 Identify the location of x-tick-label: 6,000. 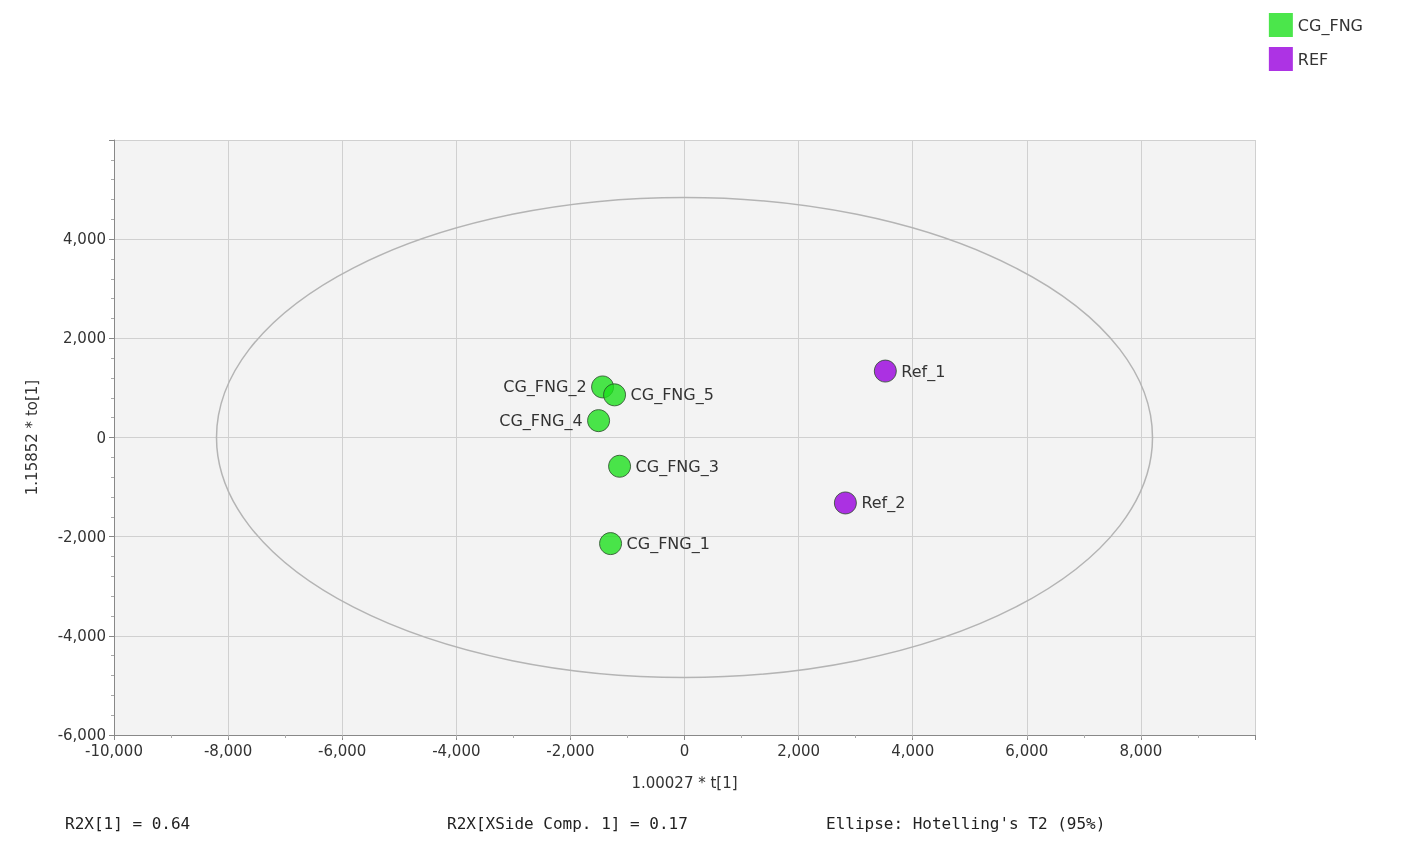
(1027, 750).